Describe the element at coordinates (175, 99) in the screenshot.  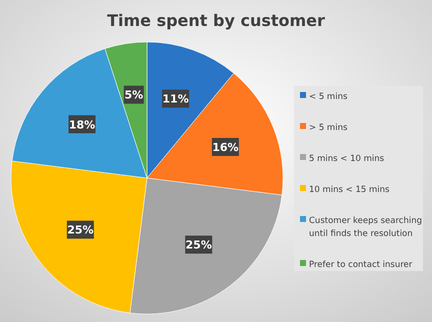
I see `data-label: 11%` at that location.